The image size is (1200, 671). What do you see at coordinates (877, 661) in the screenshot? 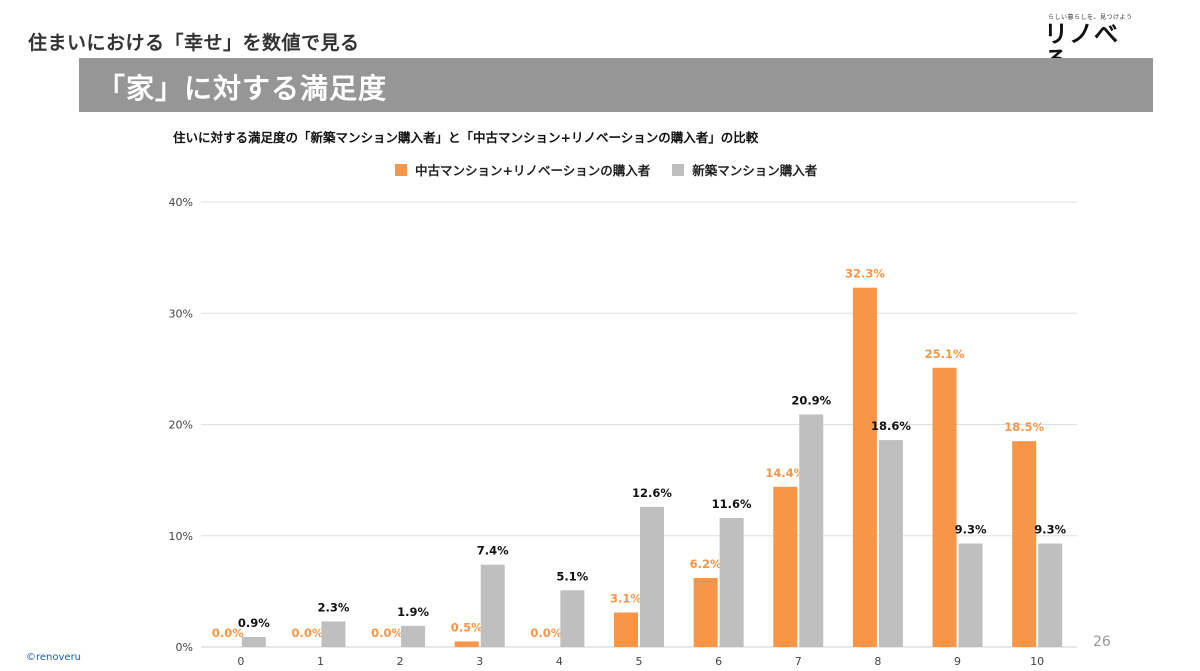
I see `x-tick-label: 8` at bounding box center [877, 661].